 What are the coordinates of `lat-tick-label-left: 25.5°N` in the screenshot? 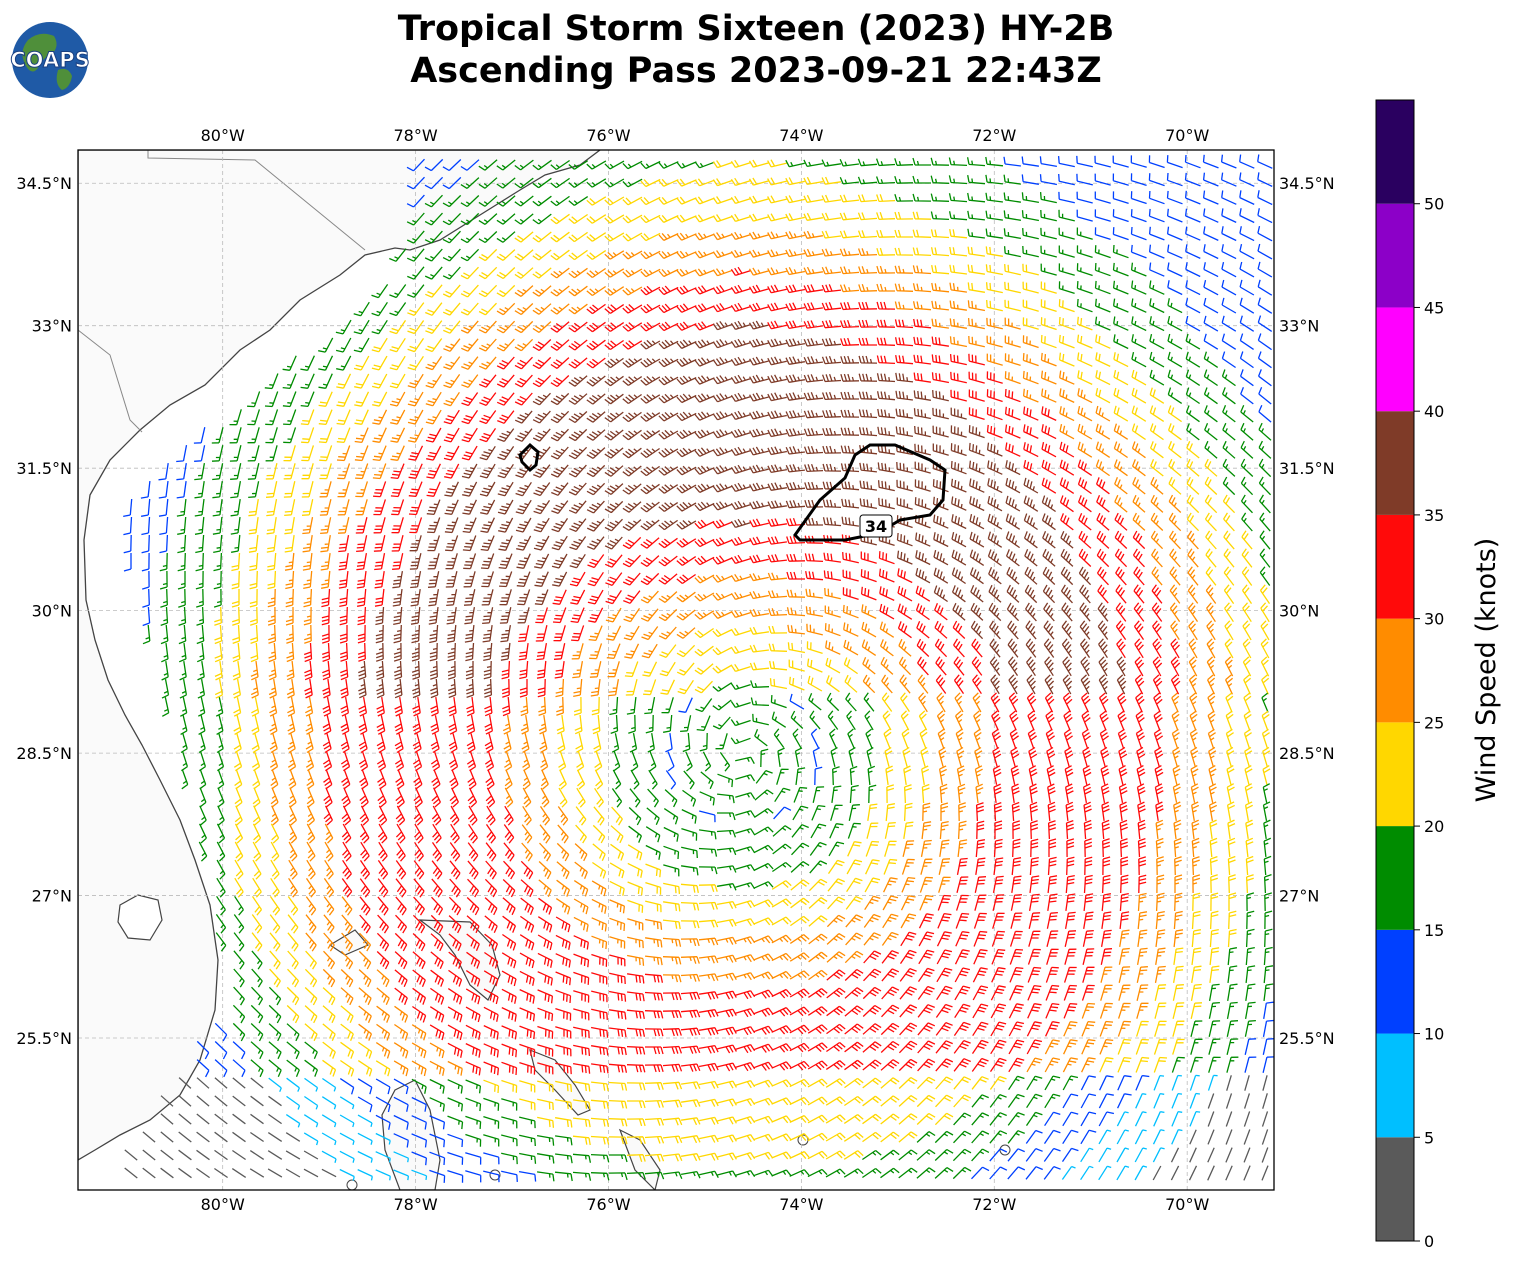 It's located at (44, 1038).